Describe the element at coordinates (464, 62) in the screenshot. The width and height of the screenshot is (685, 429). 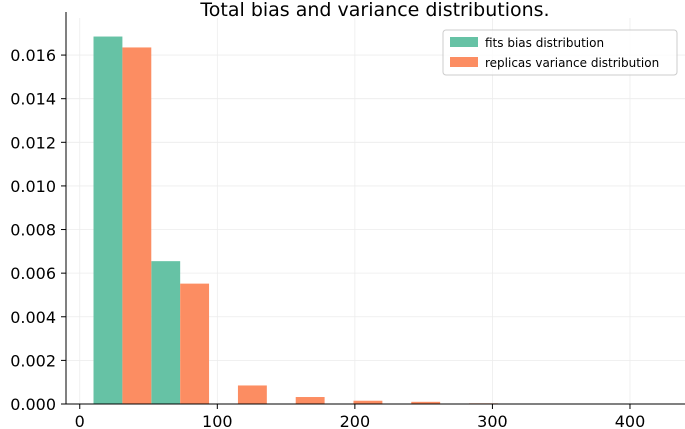
I see `legend-swatch-replicas-variance` at that location.